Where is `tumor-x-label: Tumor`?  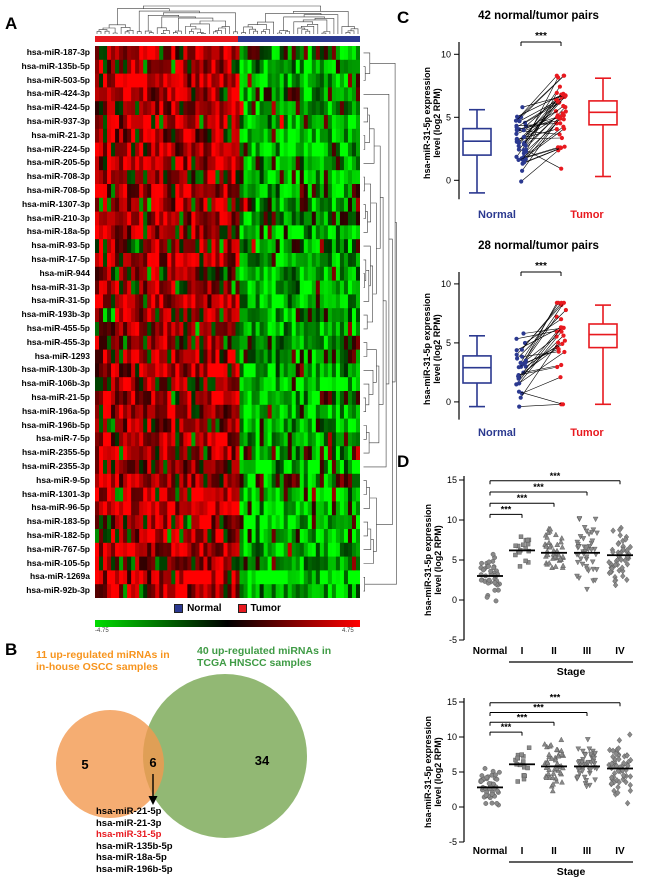 tumor-x-label: Tumor is located at coordinates (587, 215).